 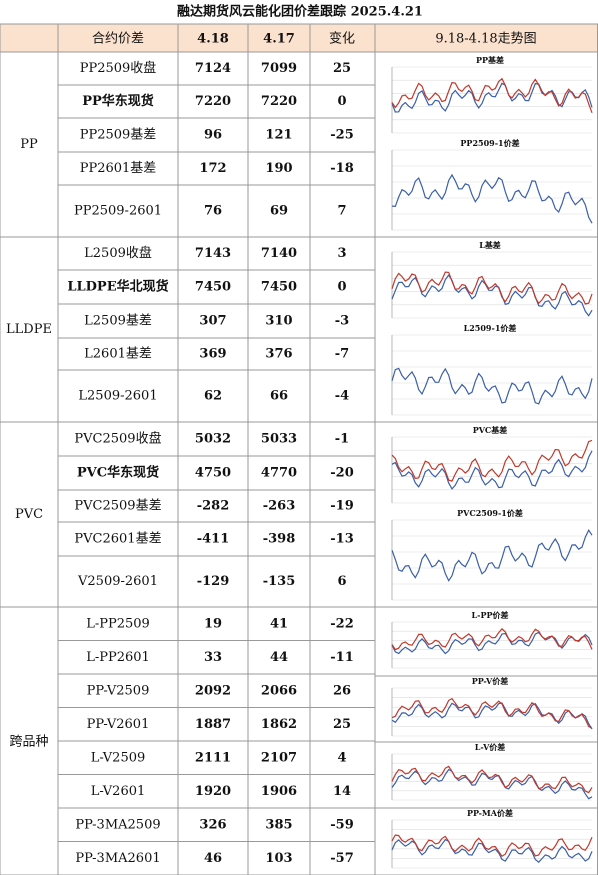 I want to click on value-4-17: -398, so click(x=279, y=539).